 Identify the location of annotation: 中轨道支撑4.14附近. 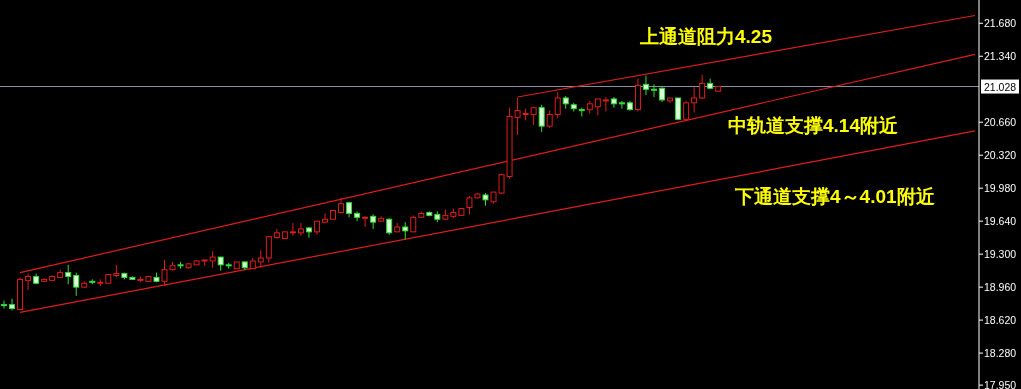
(813, 125).